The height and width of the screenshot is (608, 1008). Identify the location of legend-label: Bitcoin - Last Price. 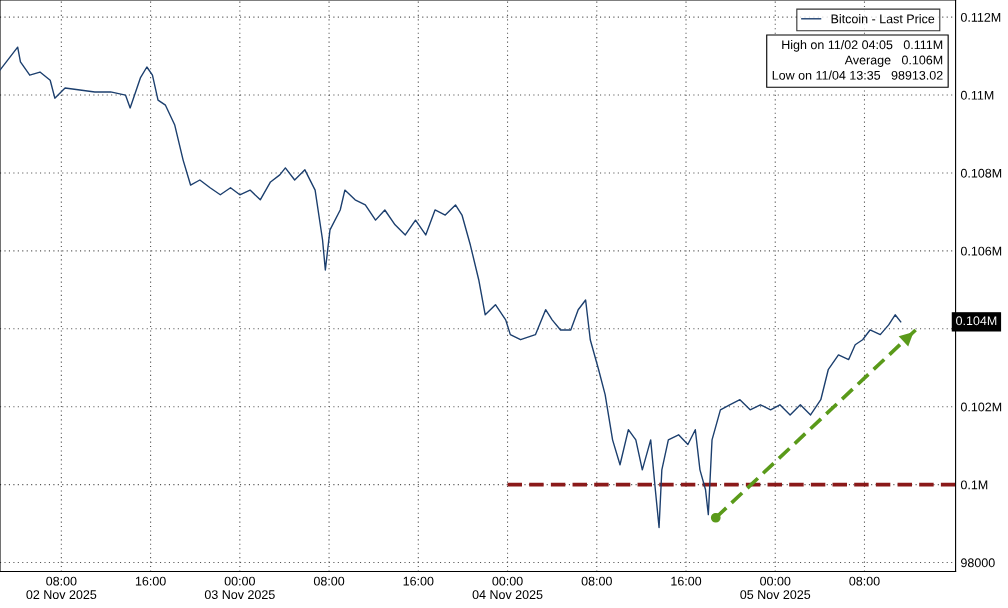
(883, 19).